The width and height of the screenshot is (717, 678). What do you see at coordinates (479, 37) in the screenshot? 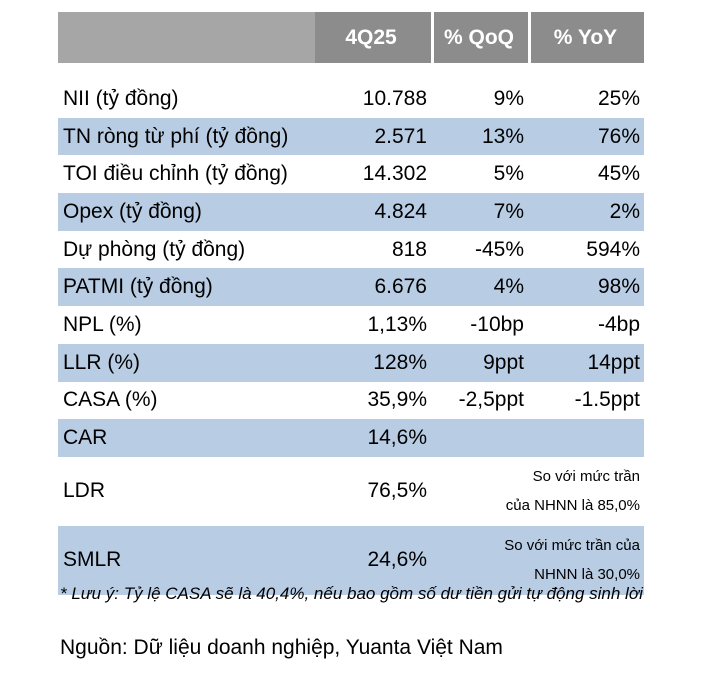
I see `header-qoq: % QoQ` at bounding box center [479, 37].